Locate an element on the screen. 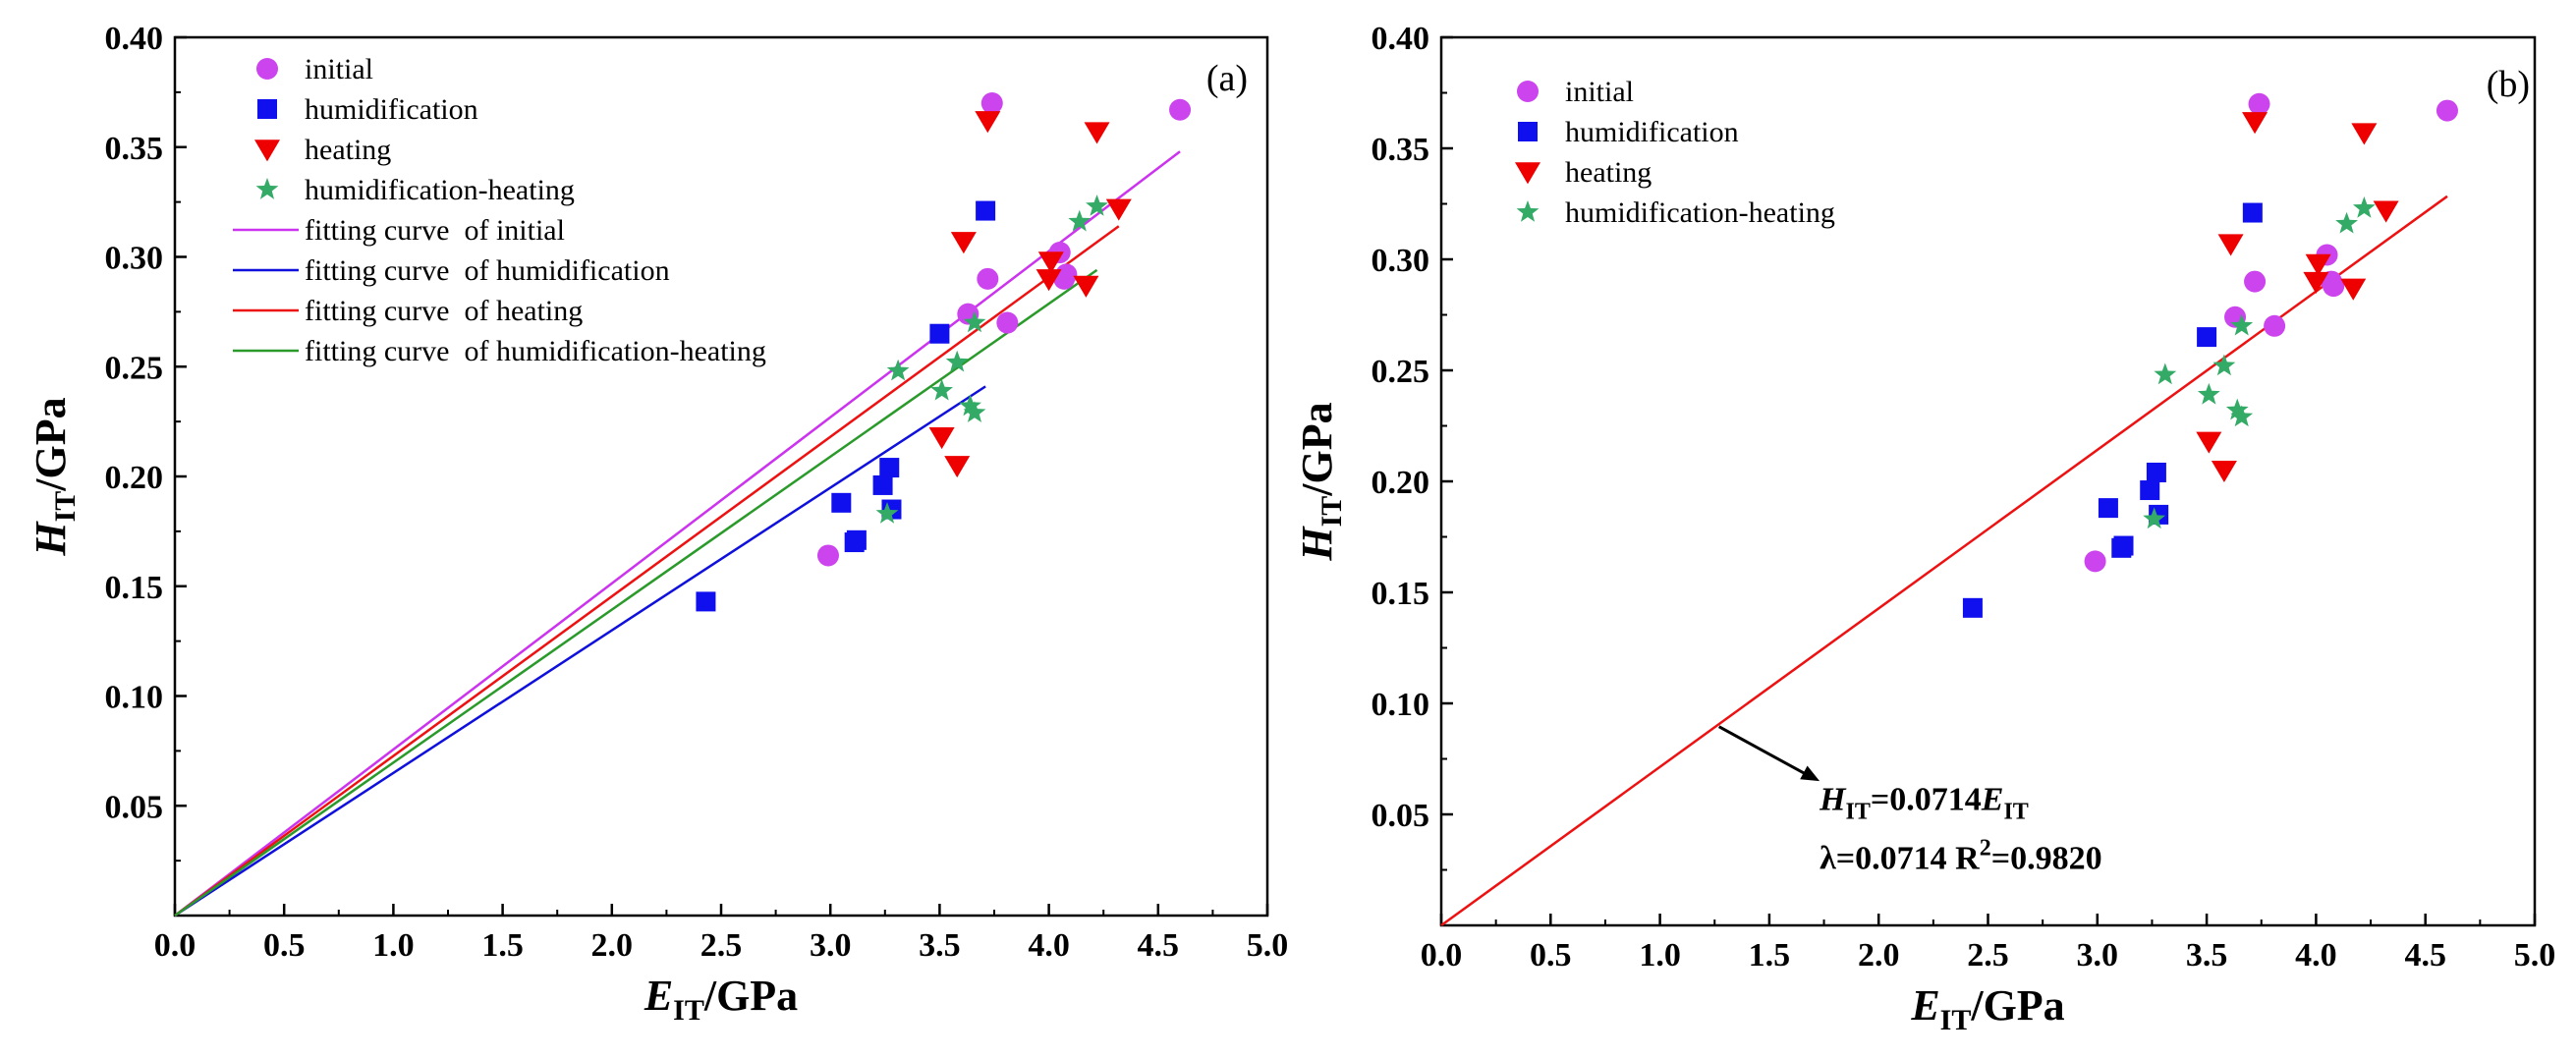 This screenshot has height=1058, width=2576. annotation-arrow is located at coordinates (1762, 751).